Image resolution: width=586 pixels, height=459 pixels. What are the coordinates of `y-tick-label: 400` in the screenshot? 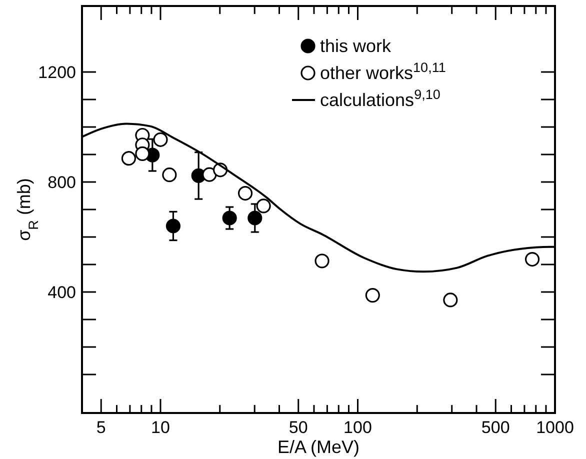 It's located at (62, 292).